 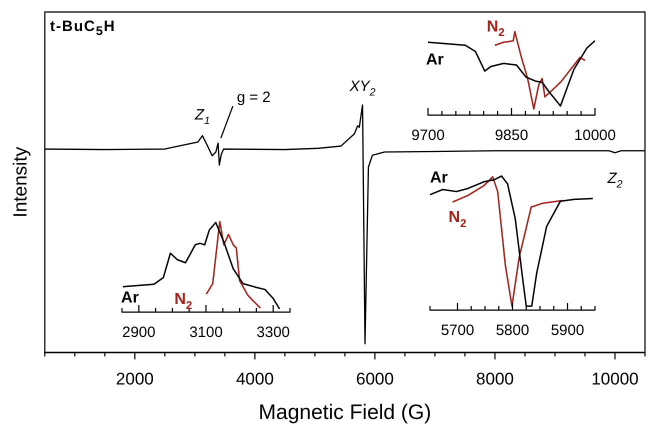 What do you see at coordinates (206, 333) in the screenshot?
I see `x-tick-label: 3100` at bounding box center [206, 333].